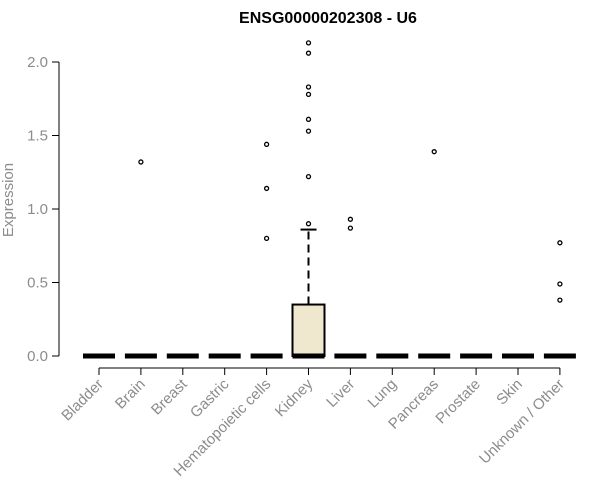 This screenshot has width=600, height=500. What do you see at coordinates (308, 330) in the screenshot?
I see `box-body` at bounding box center [308, 330].